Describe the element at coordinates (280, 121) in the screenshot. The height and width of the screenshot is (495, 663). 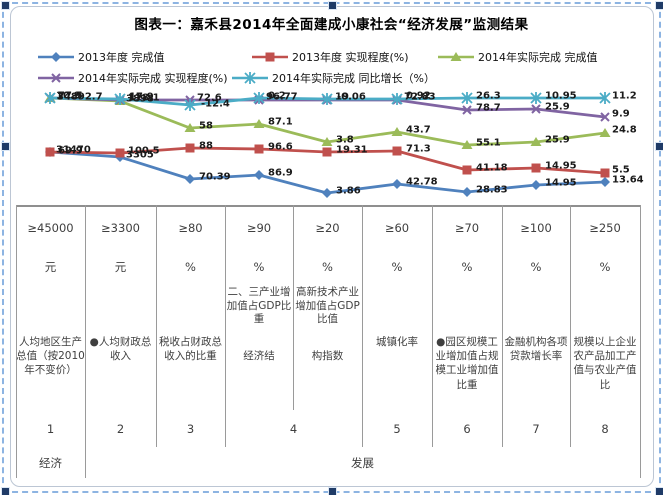
I see `data-label: 87.1` at that location.